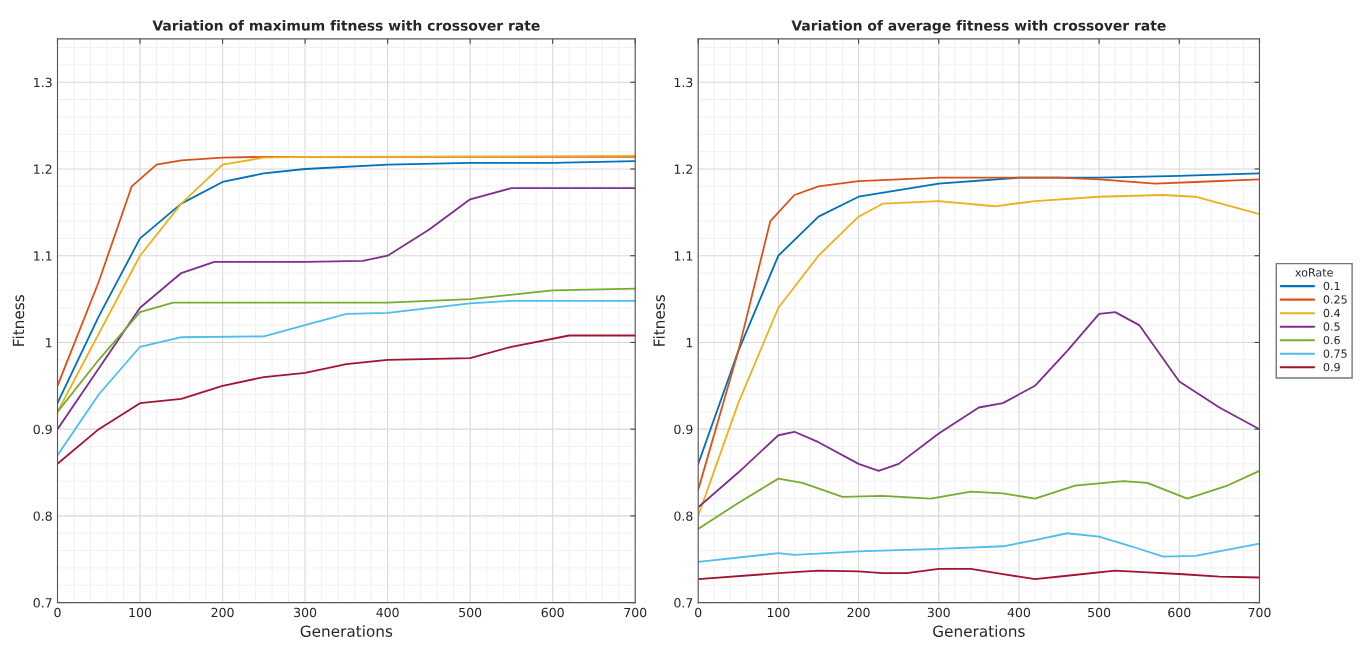  Describe the element at coordinates (346, 25) in the screenshot. I see `chart-title: Variation of maximum fitness with crossover rate` at that location.